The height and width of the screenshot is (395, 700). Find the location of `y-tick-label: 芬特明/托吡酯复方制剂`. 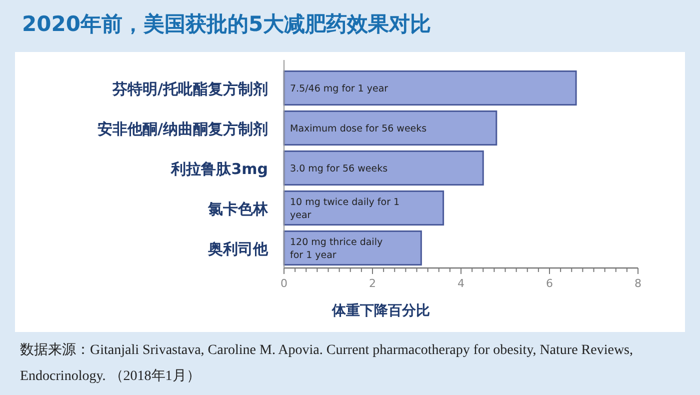

y-tick-label: 芬特明/托吡酯复方制剂 is located at coordinates (190, 89).